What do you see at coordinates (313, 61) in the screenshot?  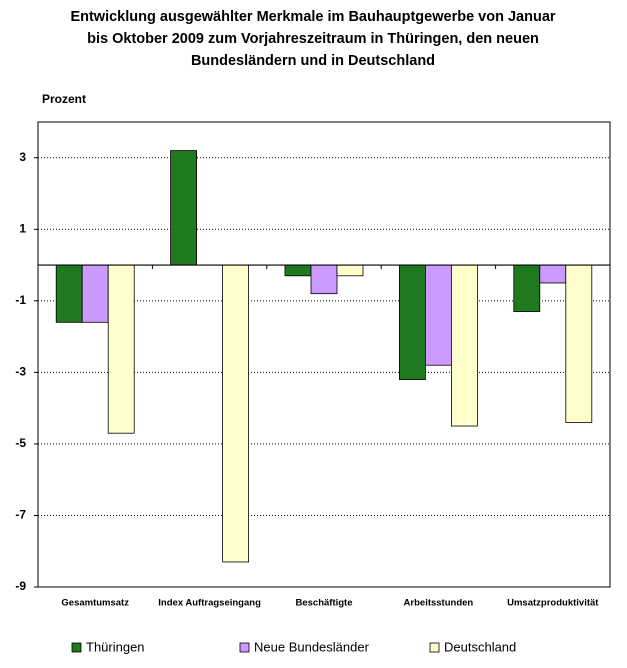 I see `chart-title: Bundesländern und in Deutschland` at bounding box center [313, 61].